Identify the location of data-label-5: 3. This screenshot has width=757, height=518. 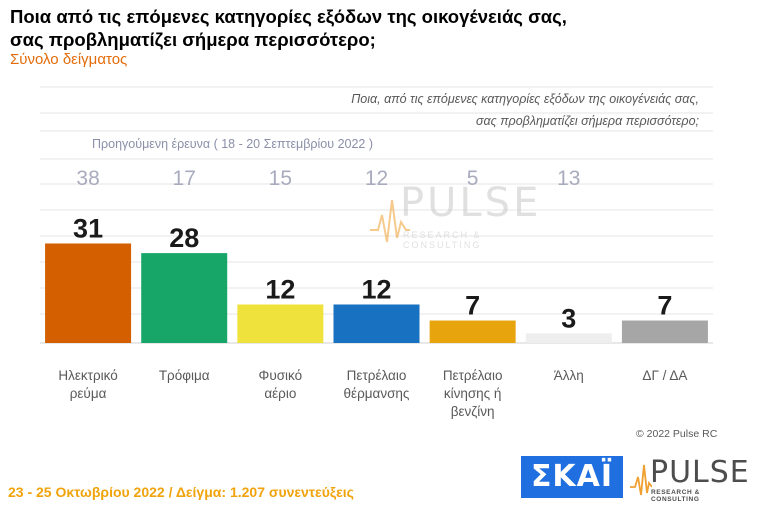
(568, 318).